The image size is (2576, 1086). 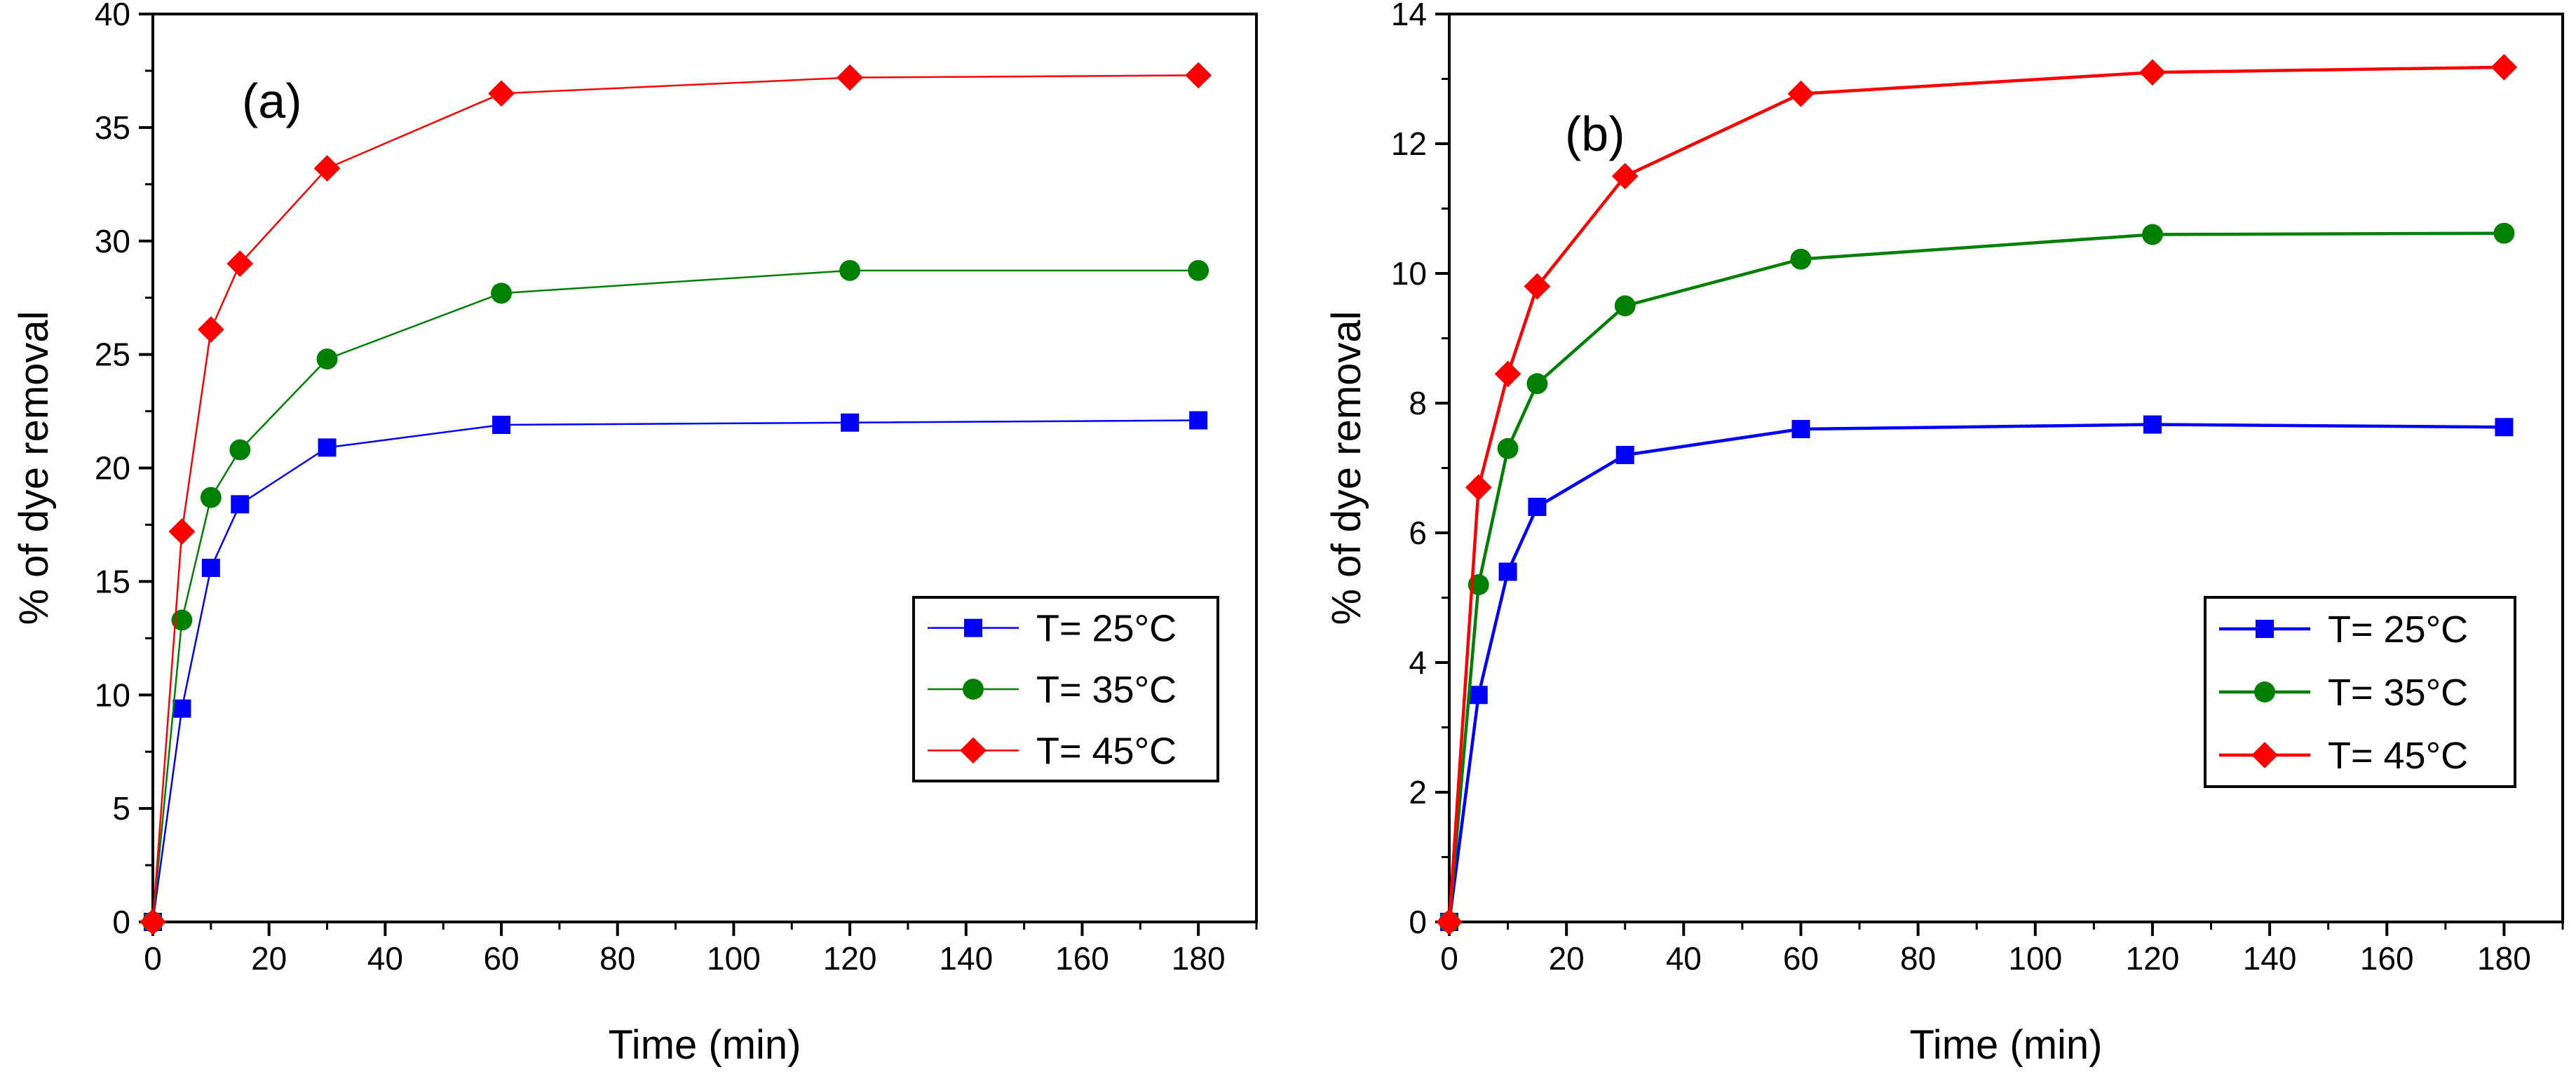 What do you see at coordinates (112, 16) in the screenshot?
I see `y-tick-label: 40` at bounding box center [112, 16].